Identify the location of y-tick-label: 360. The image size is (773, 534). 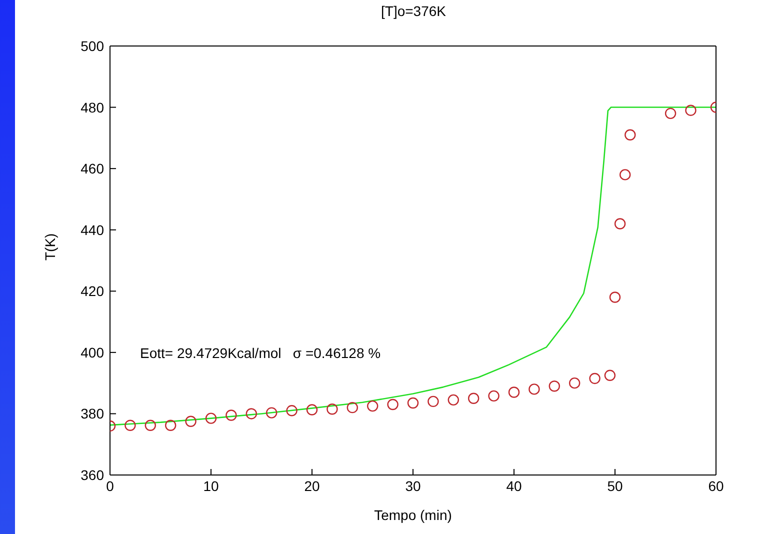
(92, 474).